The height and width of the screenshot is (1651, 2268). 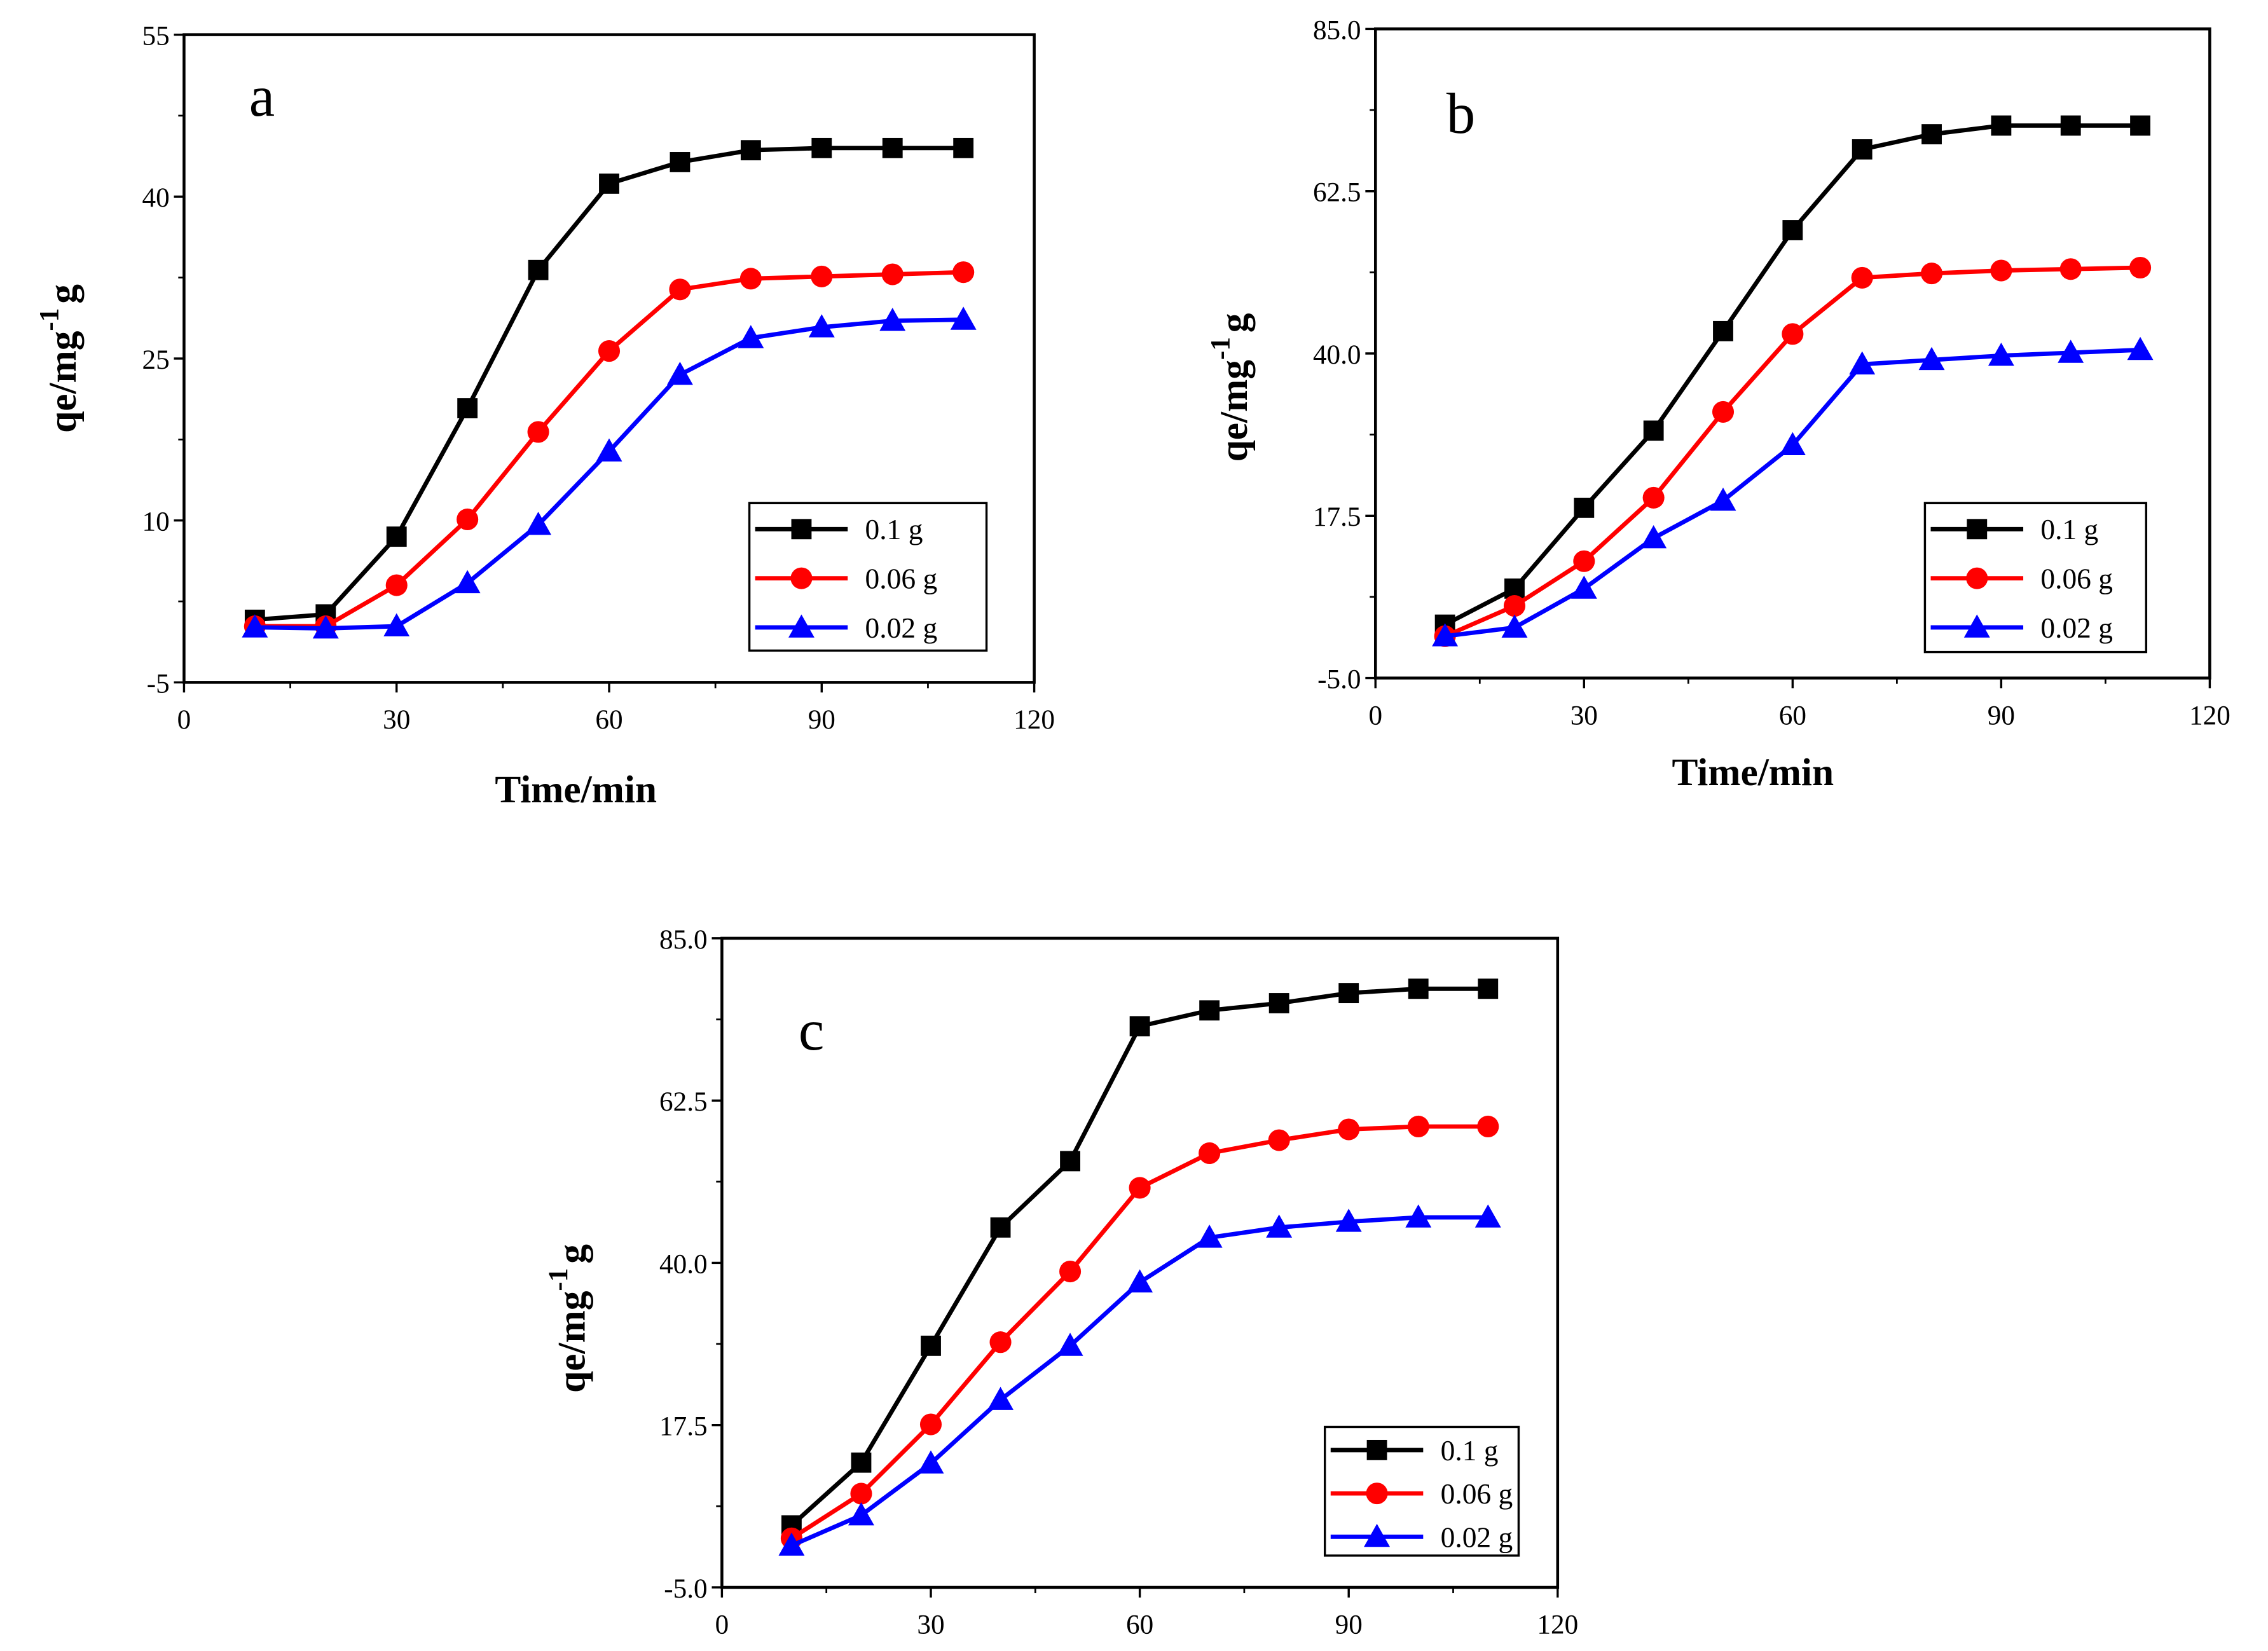 What do you see at coordinates (156, 360) in the screenshot?
I see `y-tick-label: 25` at bounding box center [156, 360].